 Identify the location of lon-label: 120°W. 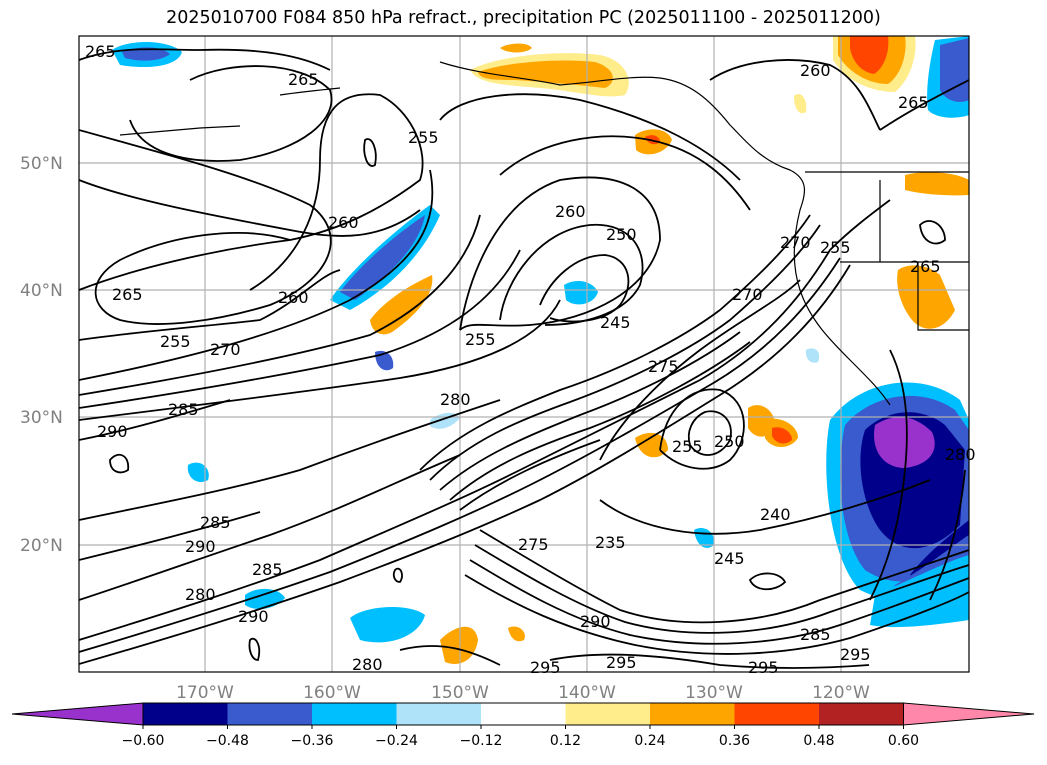
(841, 693).